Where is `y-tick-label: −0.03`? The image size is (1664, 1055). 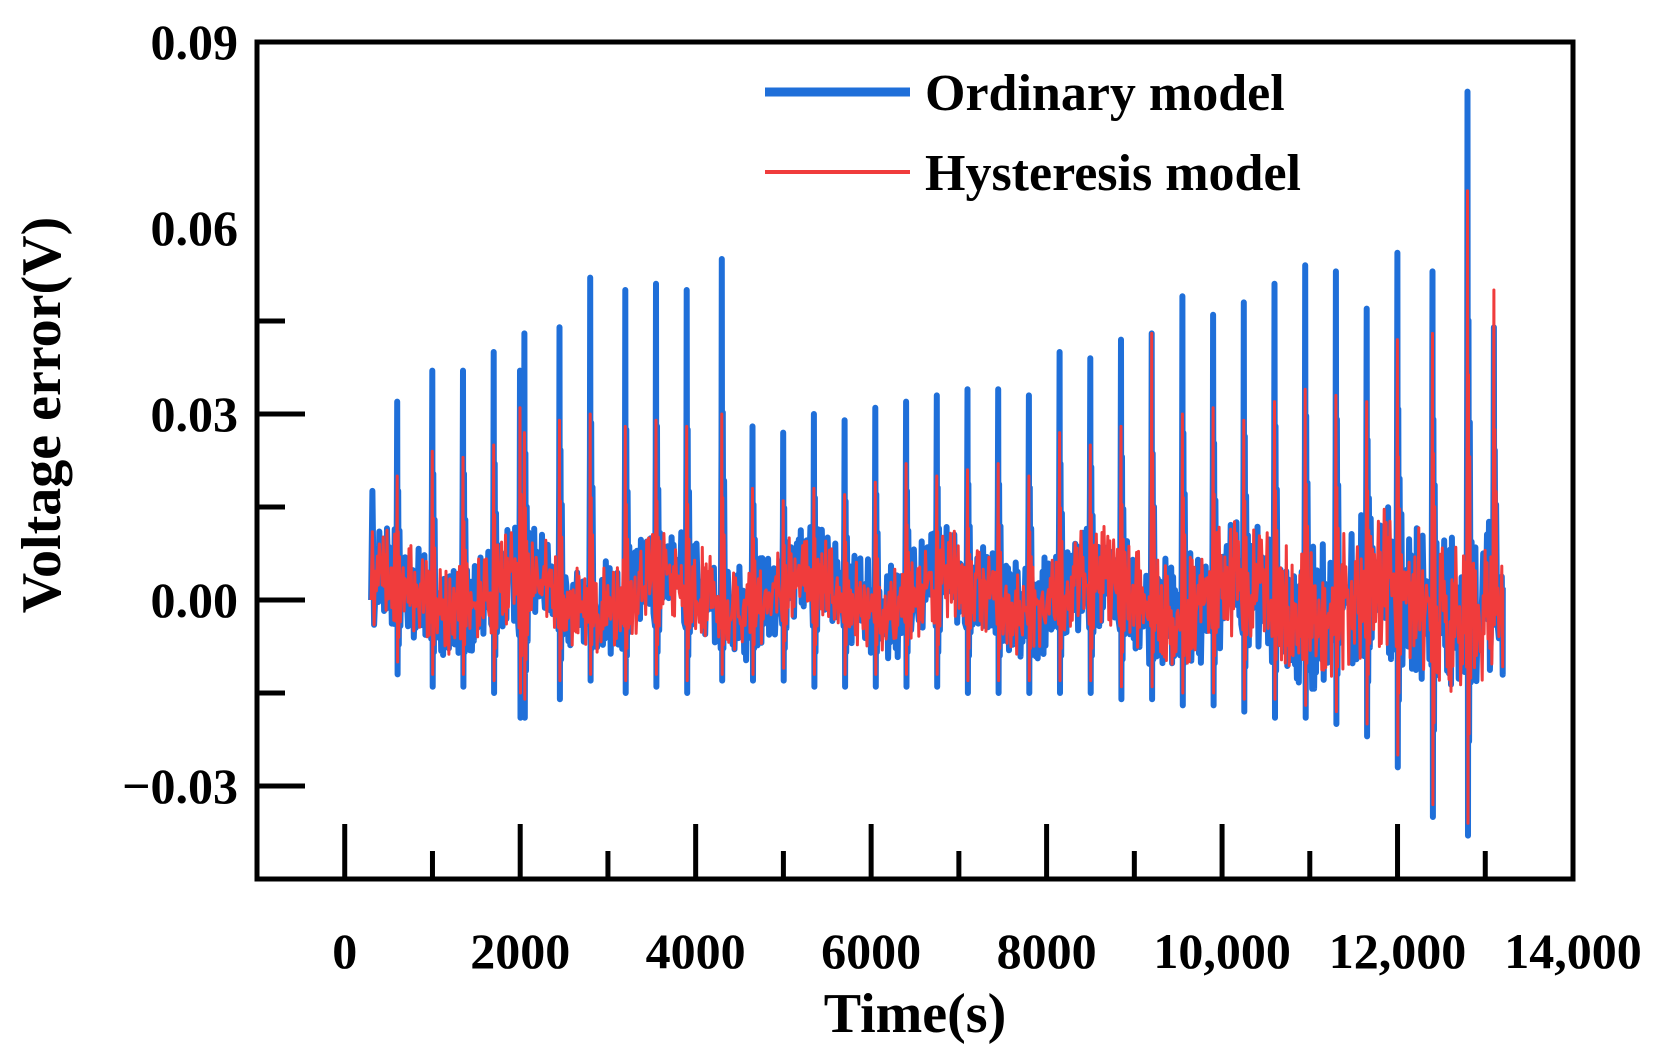
y-tick-label: −0.03 is located at coordinates (180, 786).